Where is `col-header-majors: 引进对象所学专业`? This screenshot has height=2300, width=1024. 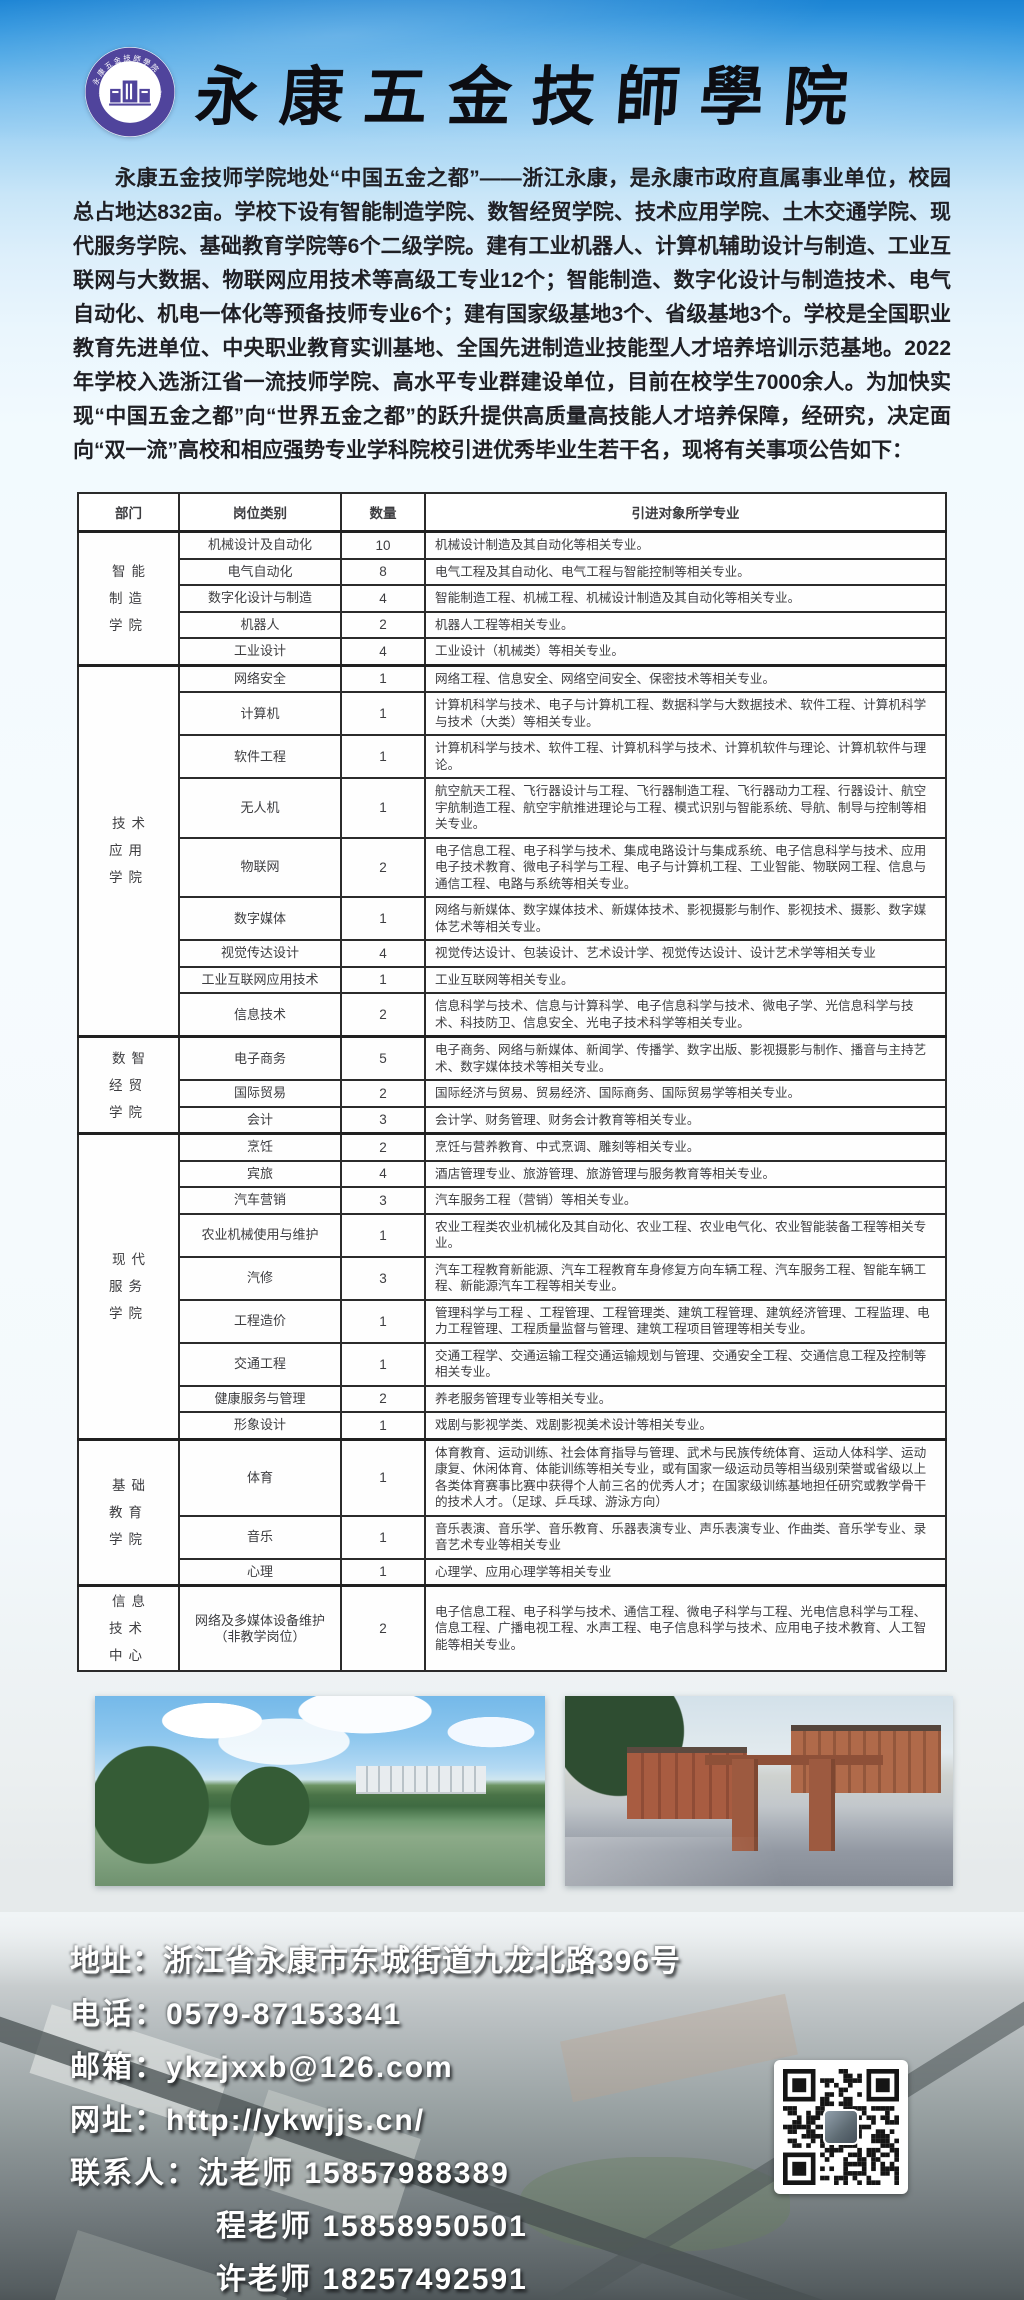 col-header-majors: 引进对象所学专业 is located at coordinates (685, 512).